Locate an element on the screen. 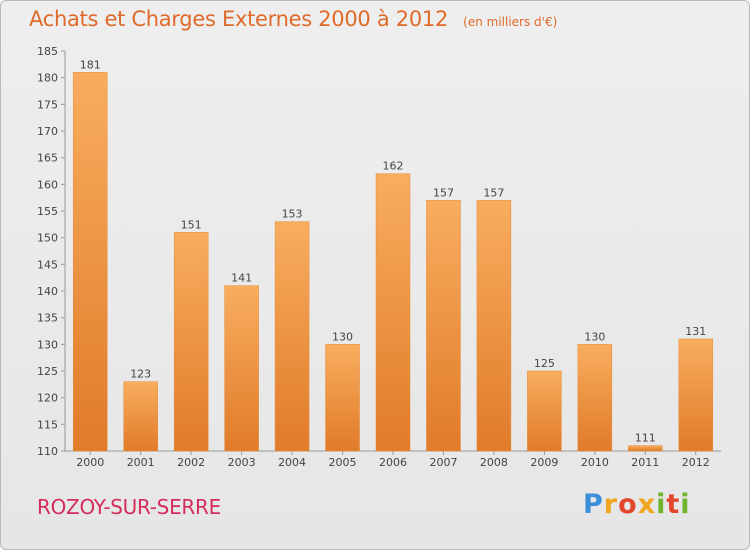  data-label: 123 is located at coordinates (140, 374).